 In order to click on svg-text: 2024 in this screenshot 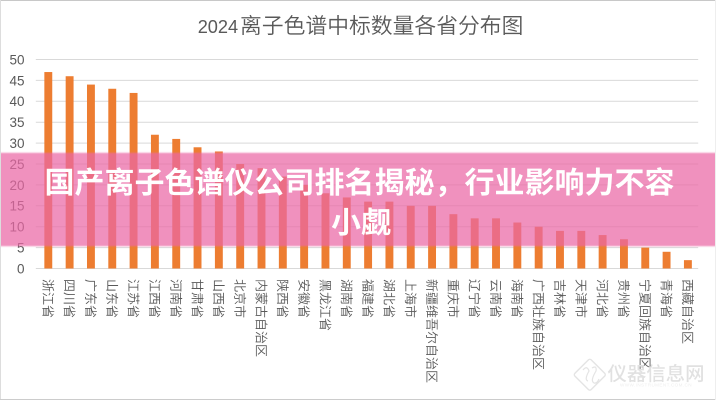, I will do `click(218, 27)`.